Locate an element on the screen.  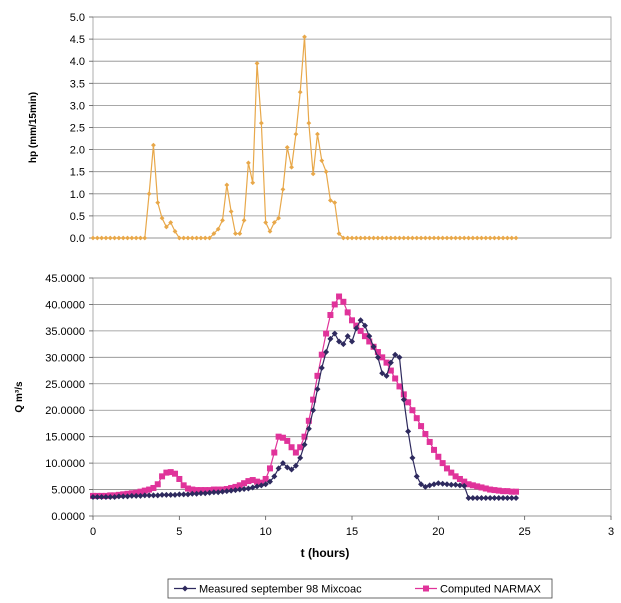
x-tick-label: 15 is located at coordinates (352, 532).